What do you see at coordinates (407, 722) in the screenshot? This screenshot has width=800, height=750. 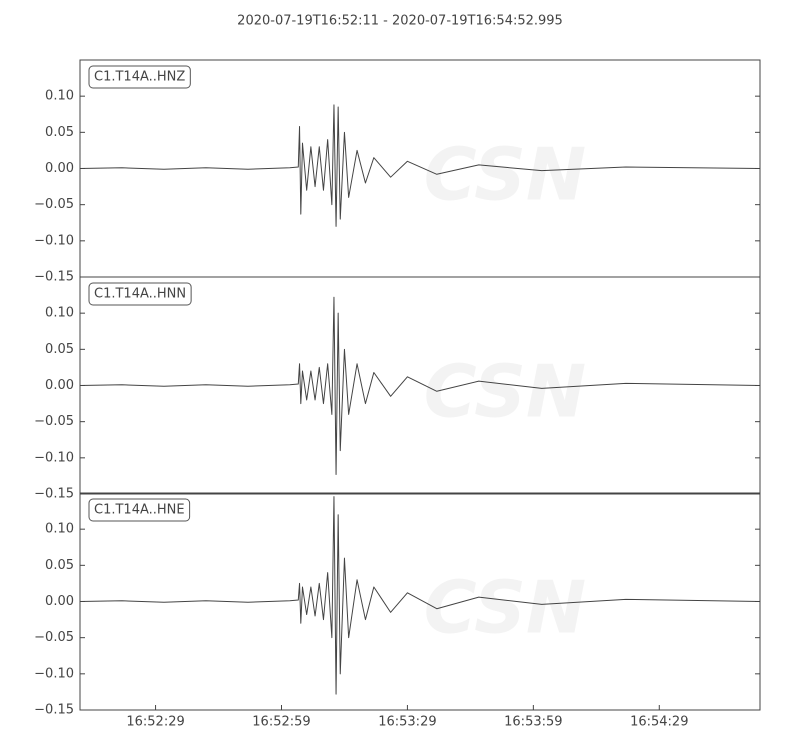 I see `x-tick-label: 16:53:29` at bounding box center [407, 722].